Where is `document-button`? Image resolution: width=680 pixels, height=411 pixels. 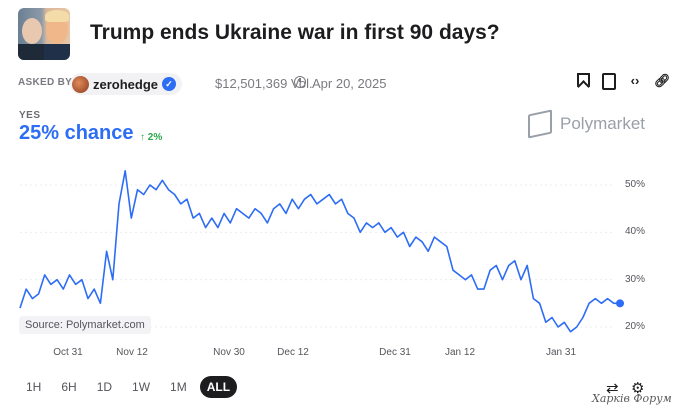 document-button is located at coordinates (609, 81).